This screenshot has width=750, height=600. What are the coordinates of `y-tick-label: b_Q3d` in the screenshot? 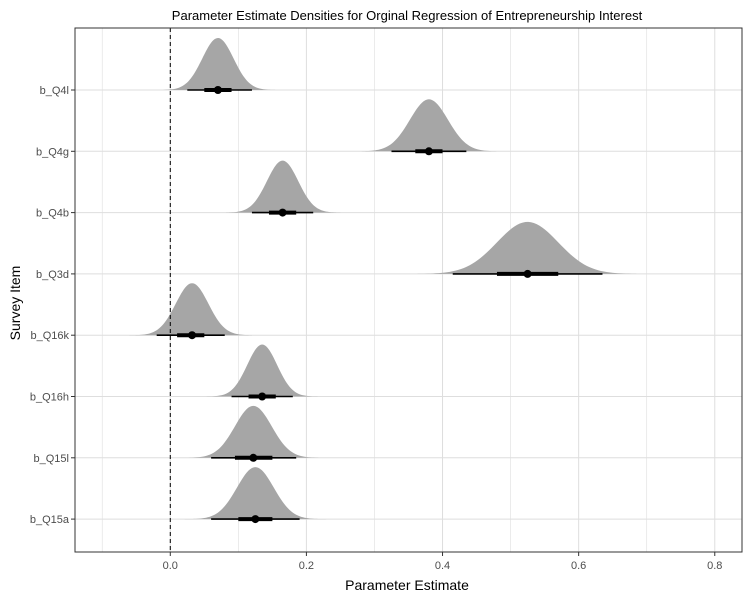 It's located at (52, 275).